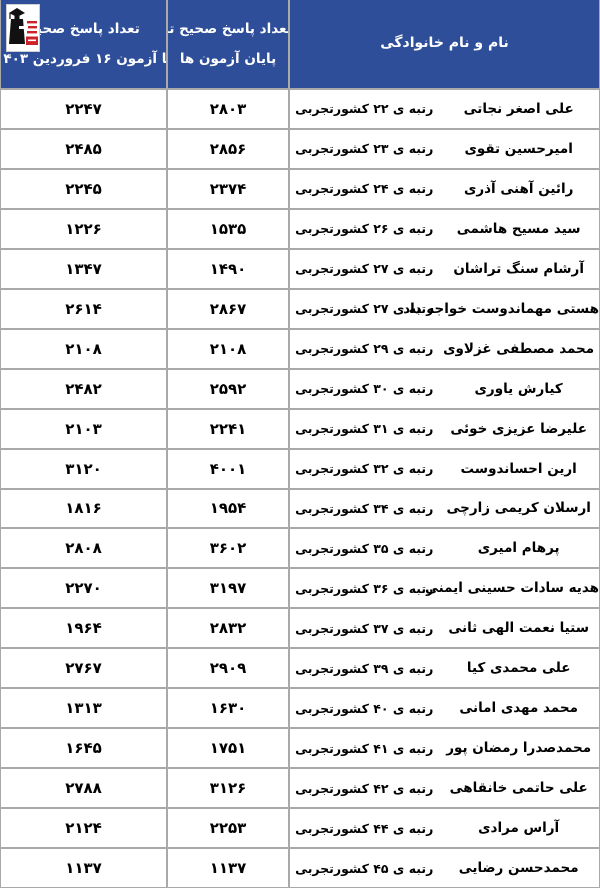  I want to click on kanoon-ghalamchi-logo-icon, so click(23, 28).